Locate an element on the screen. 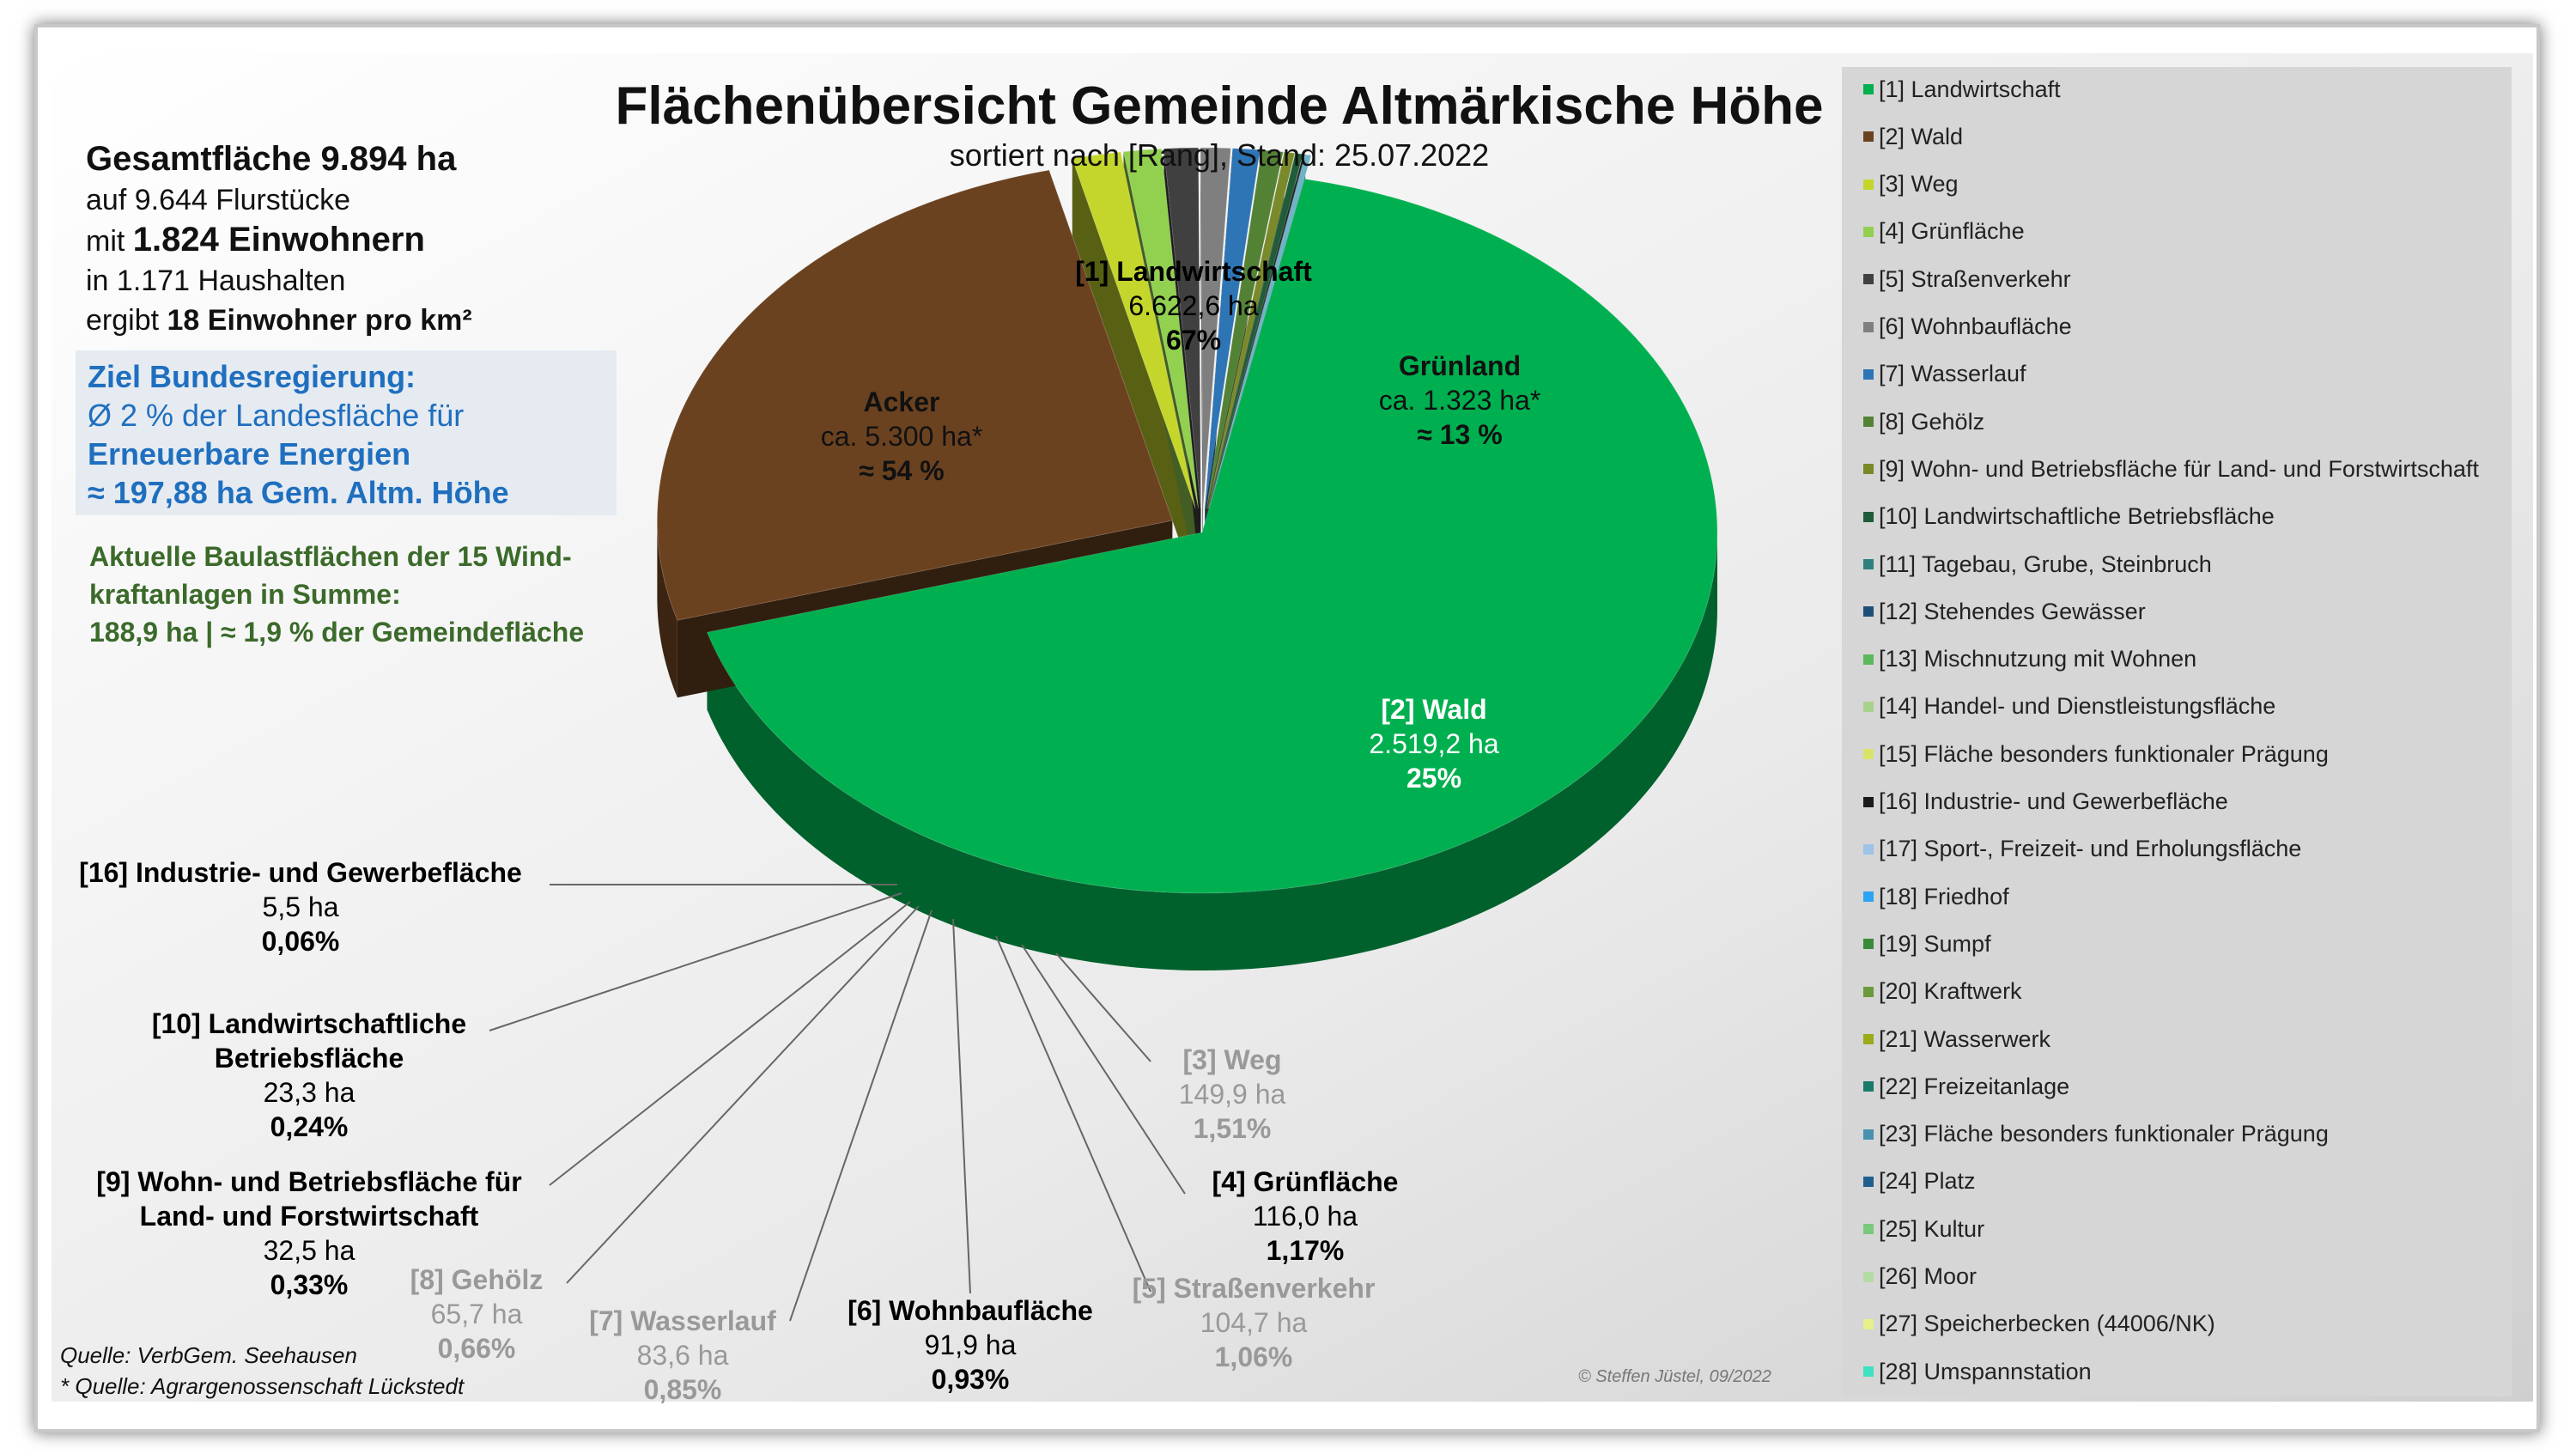 This screenshot has height=1454, width=2576. label-value: 65,7 ha is located at coordinates (477, 1314).